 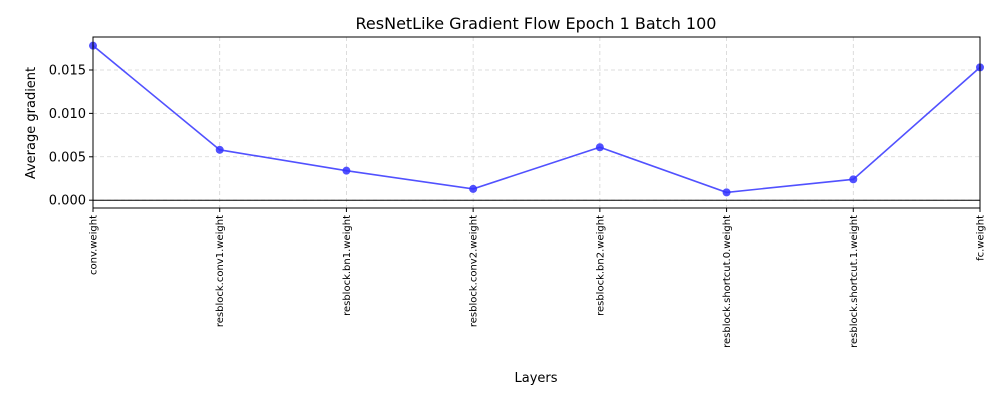 What do you see at coordinates (600, 265) in the screenshot?
I see `x-tick-label: resblock.bn2.weight` at bounding box center [600, 265].